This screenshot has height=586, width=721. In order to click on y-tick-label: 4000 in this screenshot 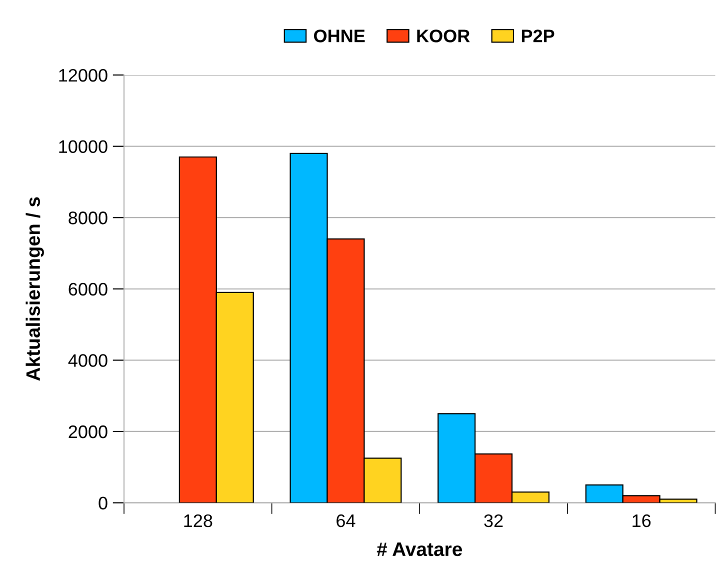, I will do `click(88, 360)`.